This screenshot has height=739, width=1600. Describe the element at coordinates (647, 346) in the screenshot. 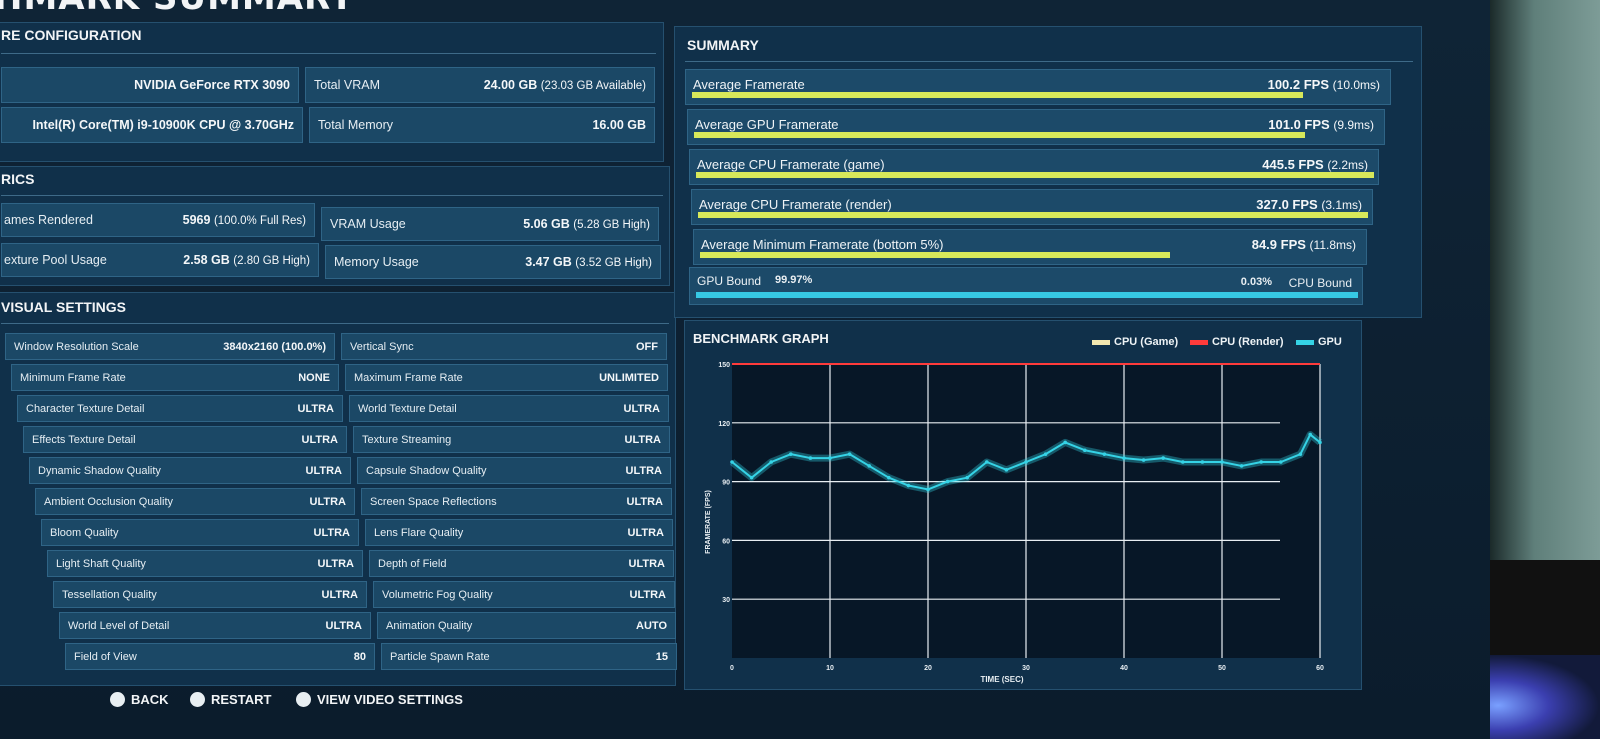

I see `setting-value: OFF` at that location.